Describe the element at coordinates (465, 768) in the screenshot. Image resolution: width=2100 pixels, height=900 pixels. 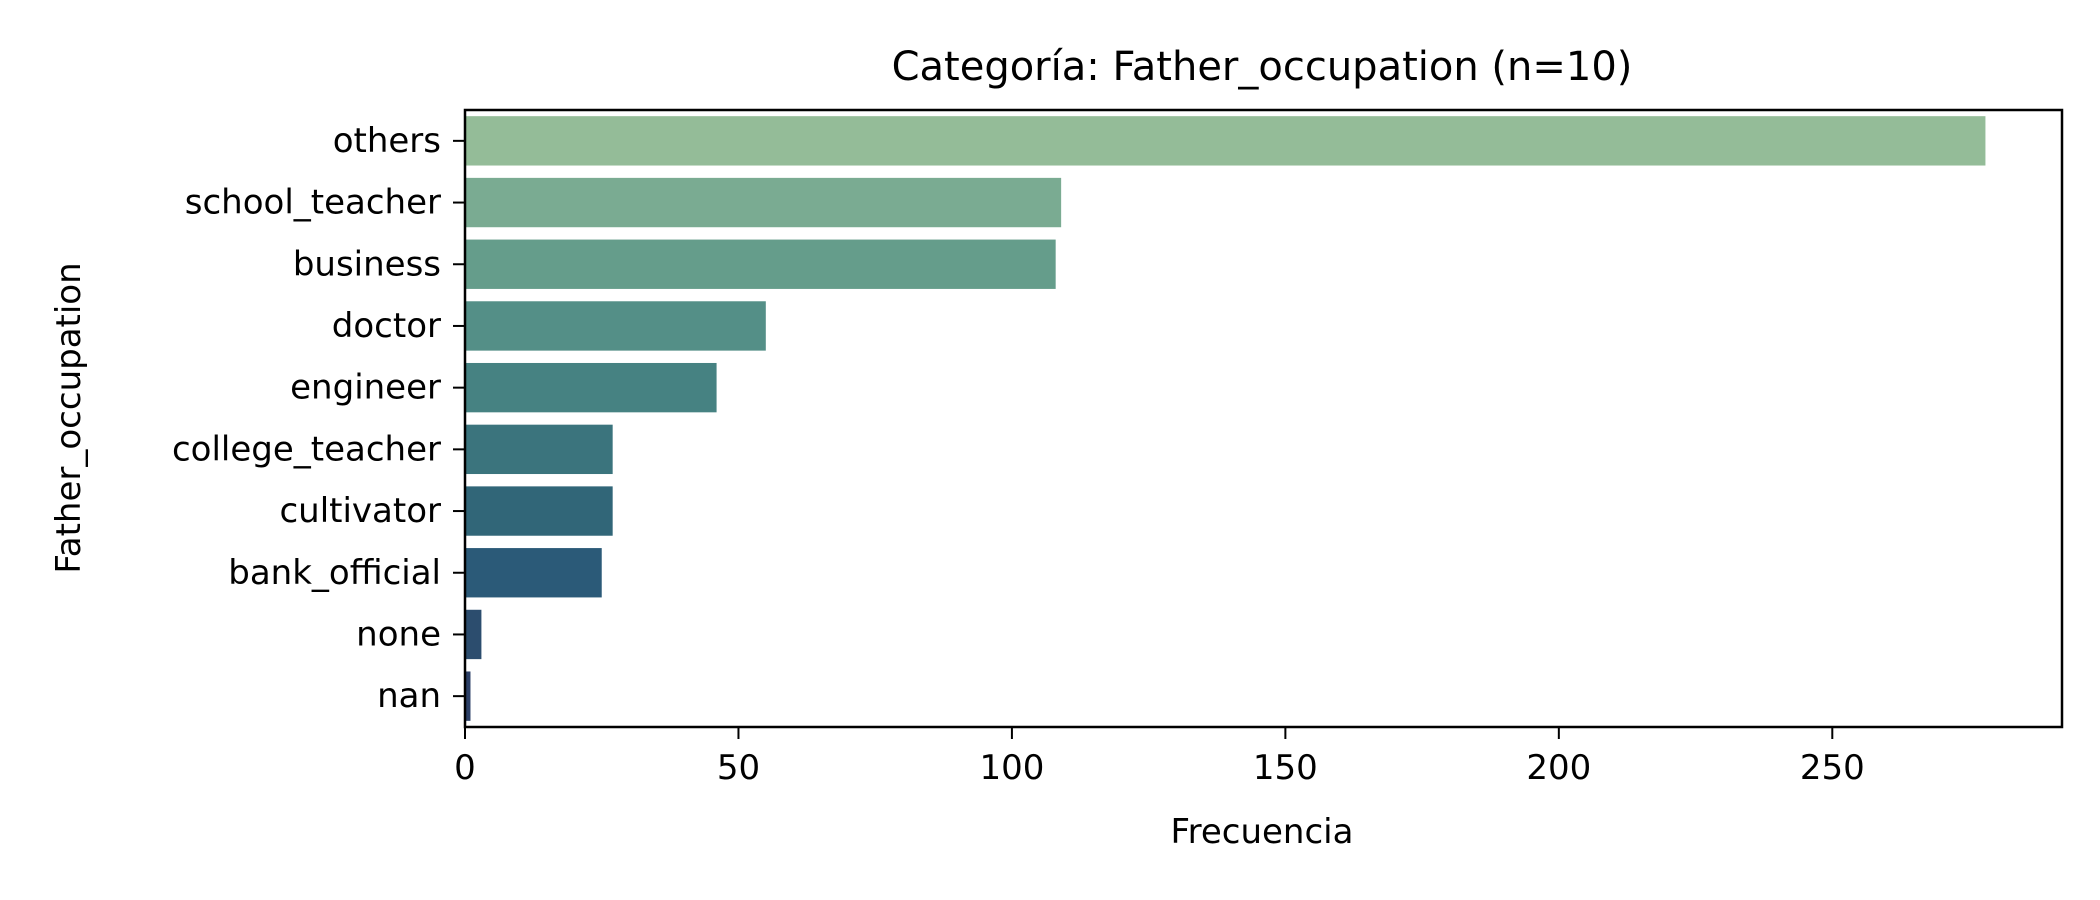
I see `x-tick-label: 0` at that location.